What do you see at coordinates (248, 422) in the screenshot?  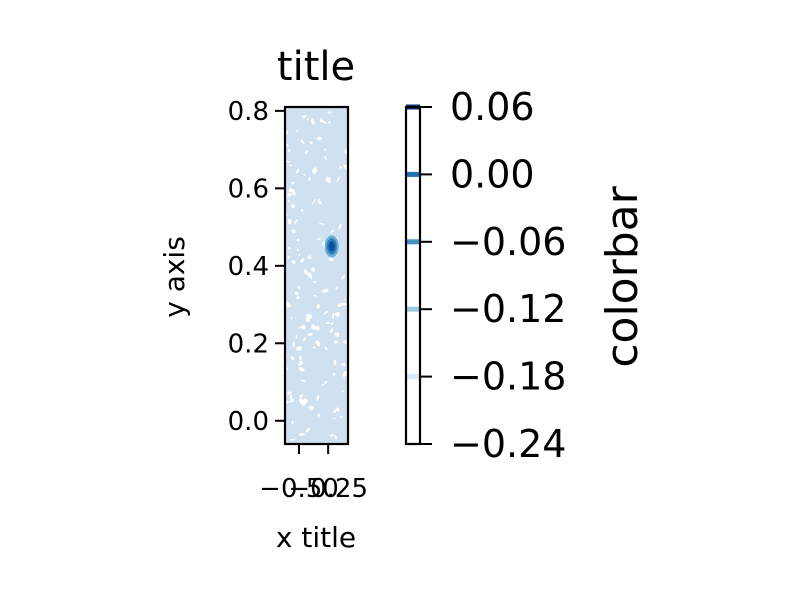 I see `y-tick-label: 0.0` at bounding box center [248, 422].